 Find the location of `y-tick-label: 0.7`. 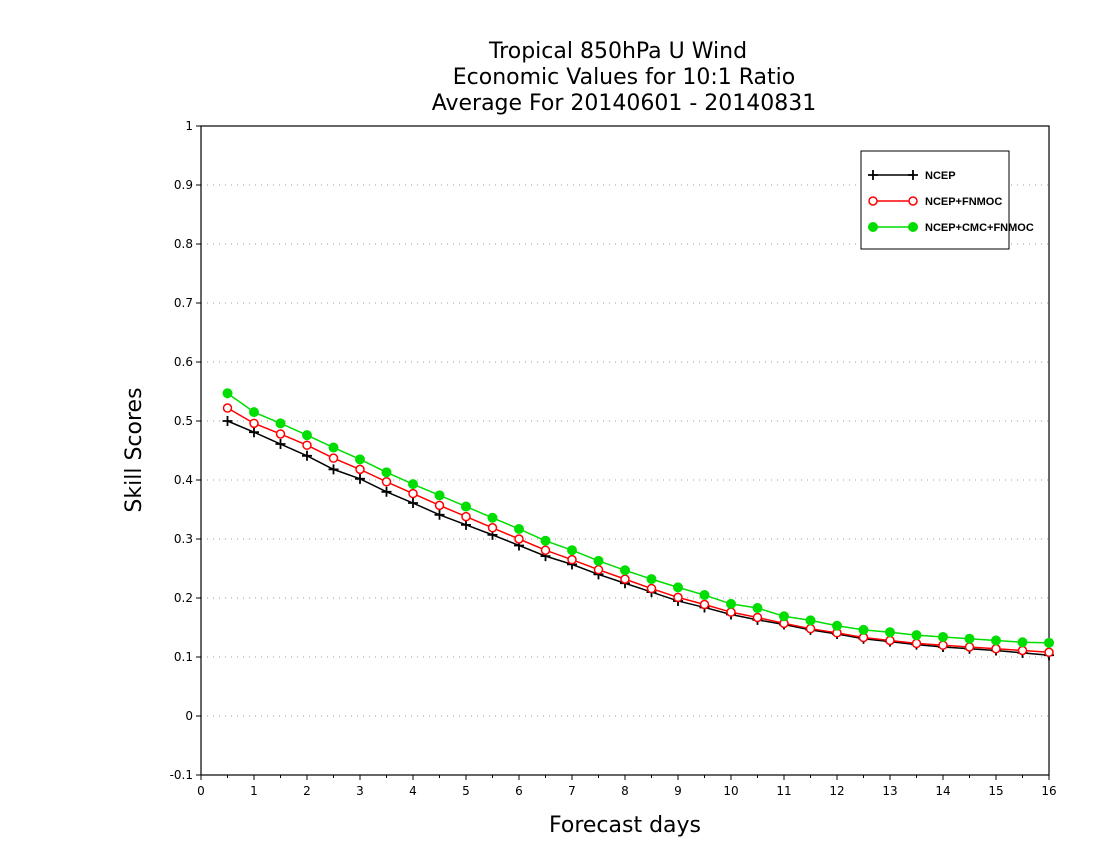

y-tick-label: 0.7 is located at coordinates (183, 303).